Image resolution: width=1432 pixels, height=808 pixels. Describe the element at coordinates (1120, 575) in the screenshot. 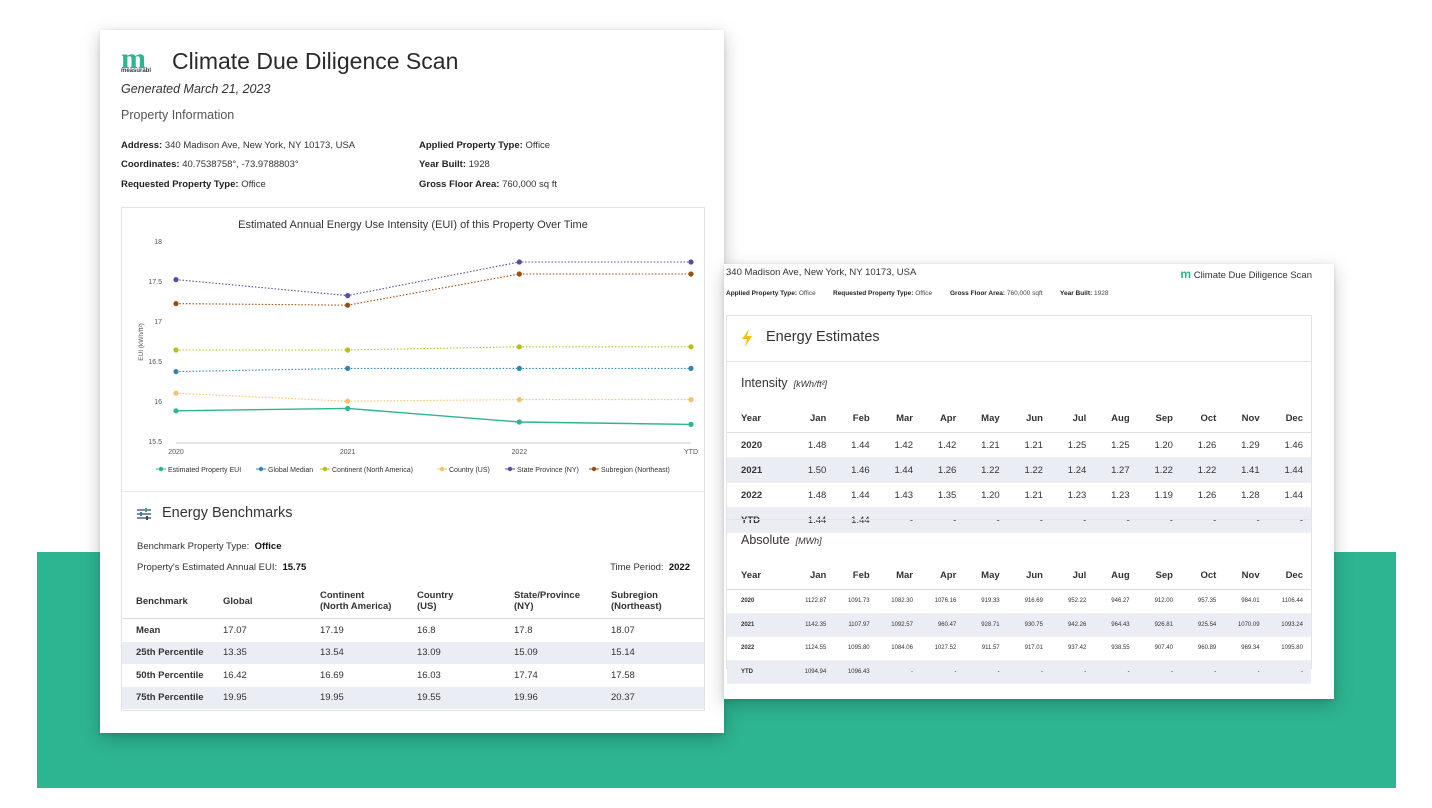

I see `month-header: Aug` at that location.